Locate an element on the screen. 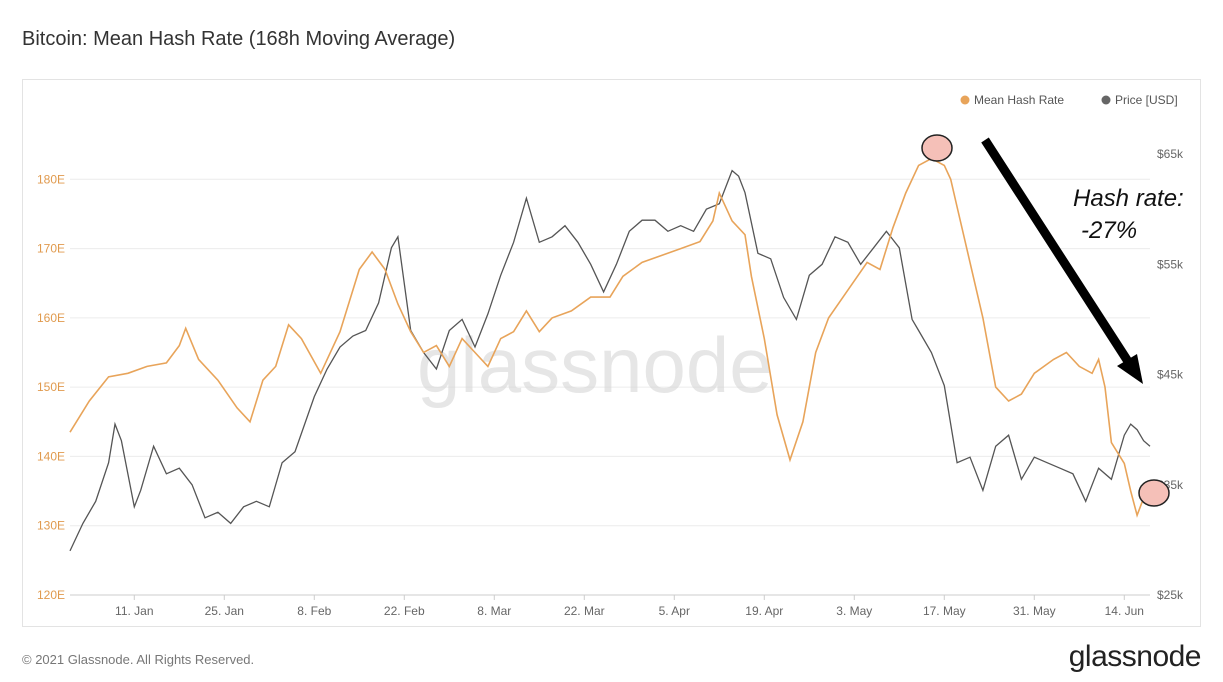 The width and height of the screenshot is (1223, 682). y-axis-left: 120E 130E 140E 150E 160E 170E 180E is located at coordinates (51, 387).